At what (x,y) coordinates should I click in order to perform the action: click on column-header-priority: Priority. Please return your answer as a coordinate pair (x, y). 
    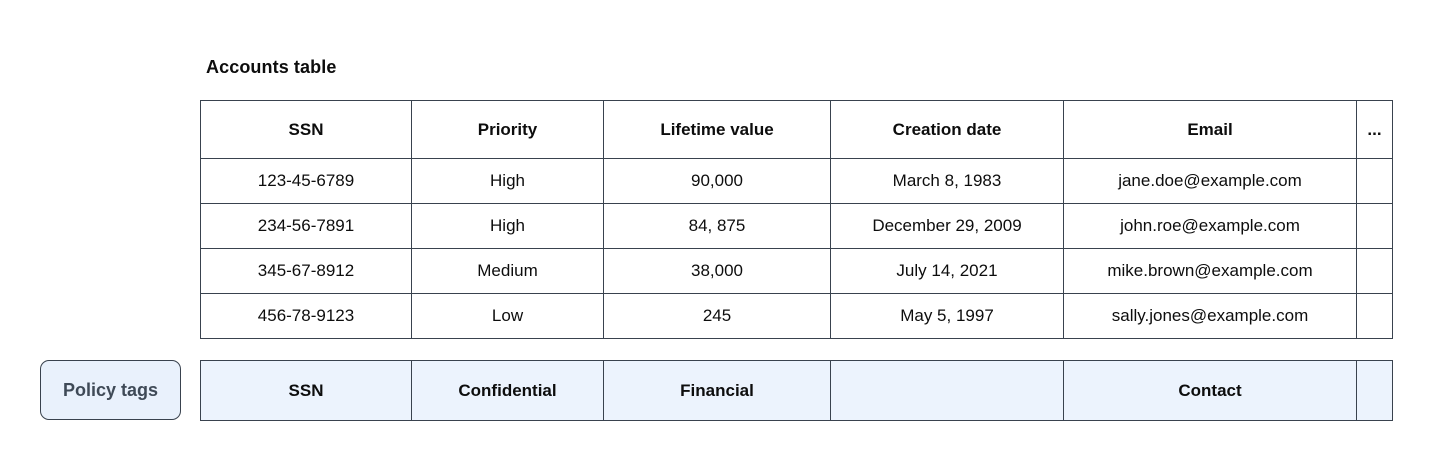
    Looking at the image, I should click on (507, 129).